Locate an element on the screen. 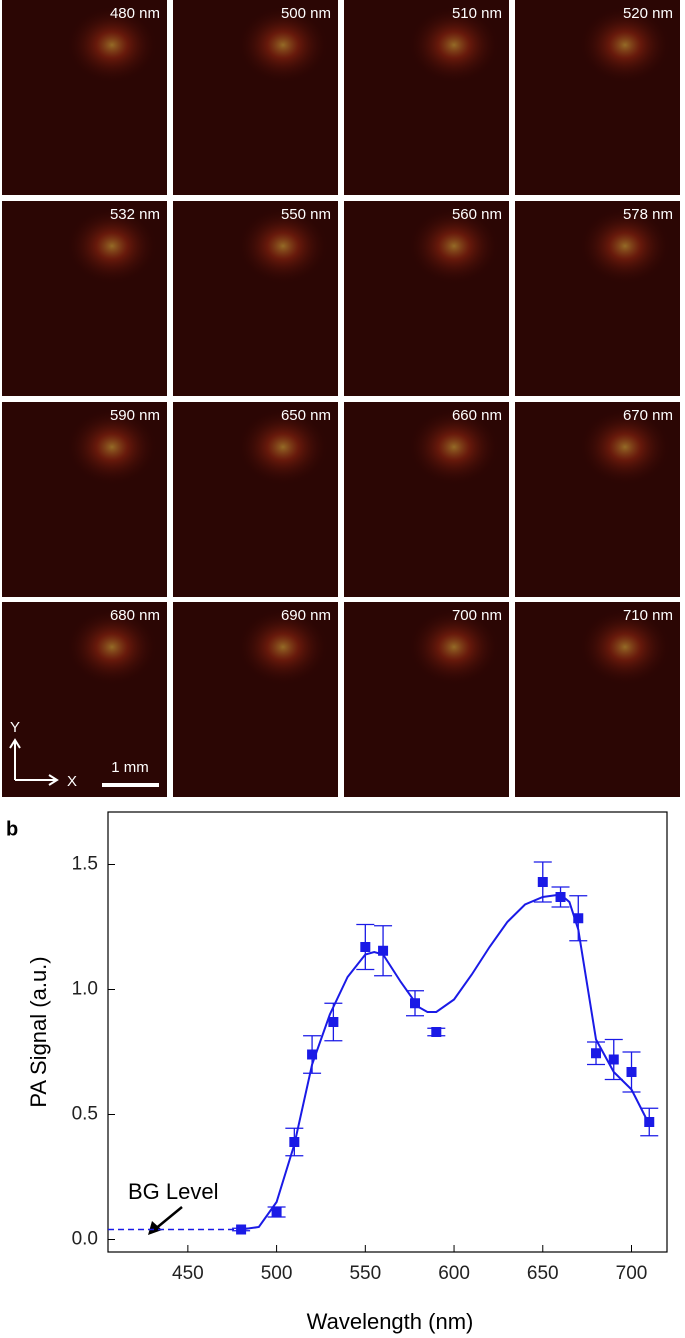 The width and height of the screenshot is (685, 1338). wavelength-label: 710 nm is located at coordinates (648, 615).